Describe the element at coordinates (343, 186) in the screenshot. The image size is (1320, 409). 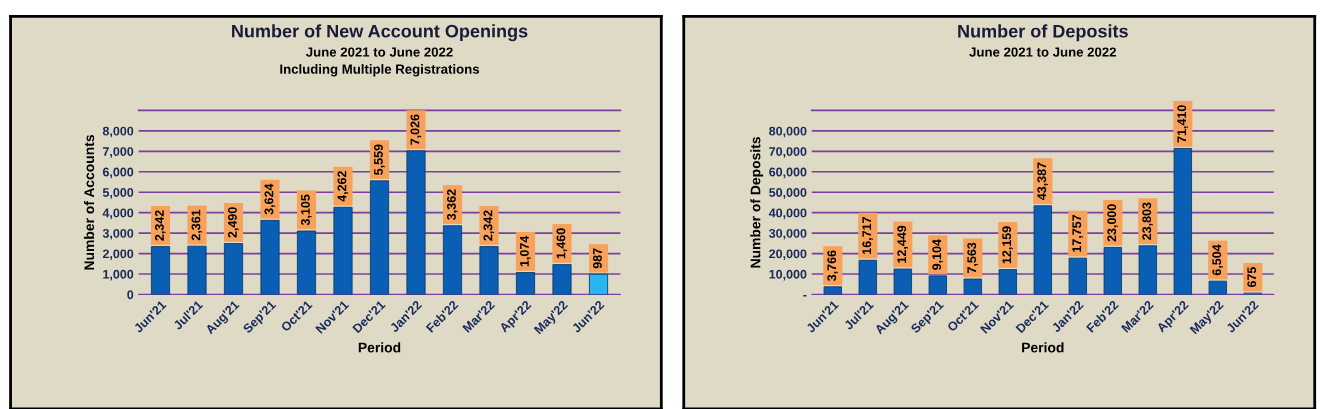
I see `data-label: 4,262` at that location.